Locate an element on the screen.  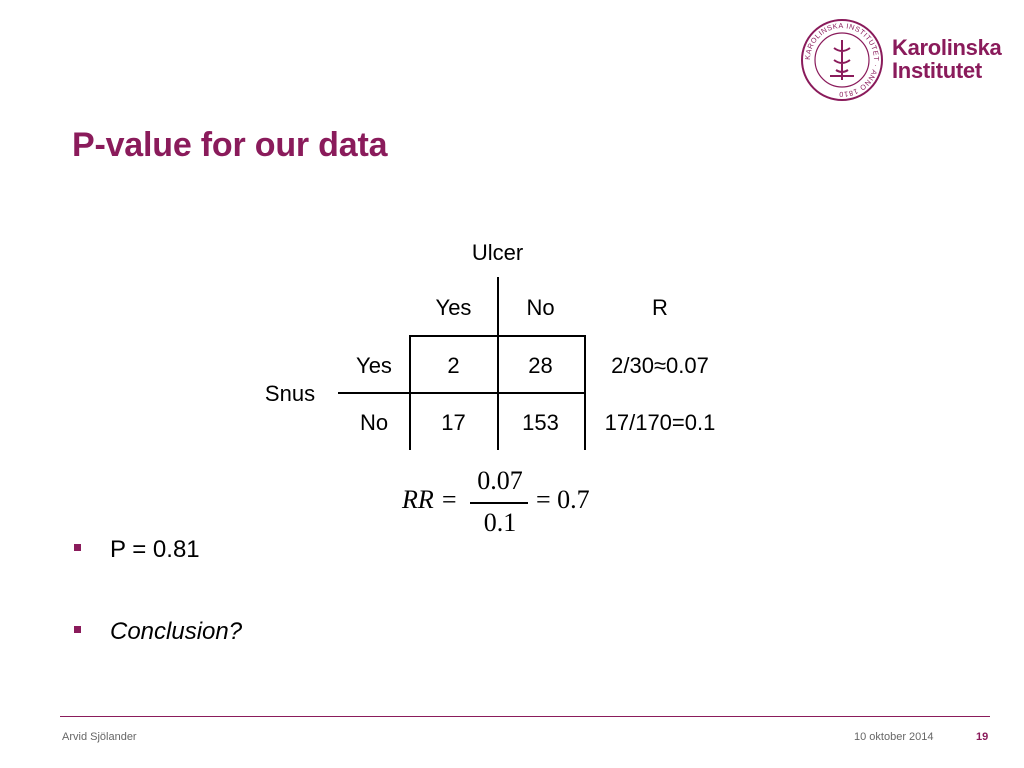
cell-no-yes: 17 is located at coordinates (453, 422).